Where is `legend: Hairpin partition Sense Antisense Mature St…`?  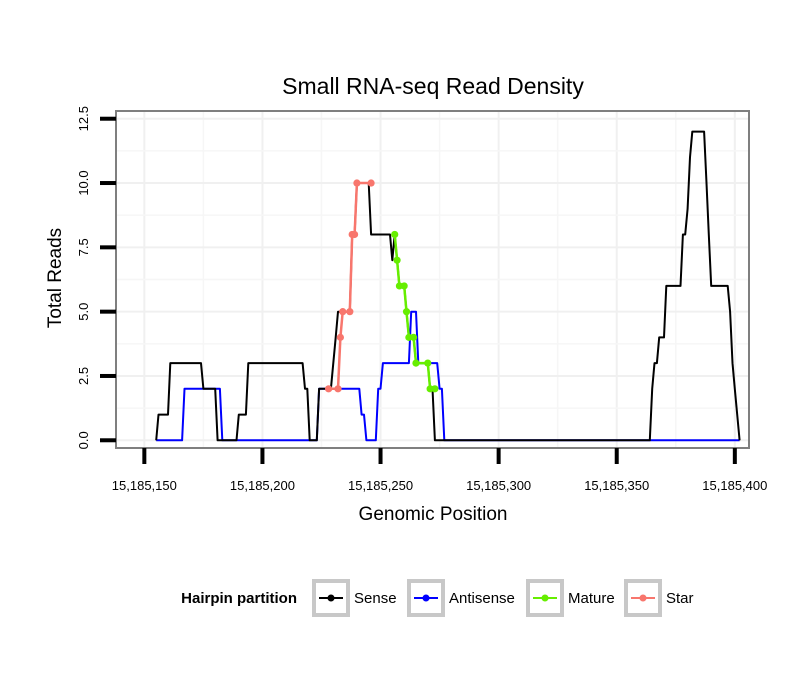 legend: Hairpin partition Sense Antisense Mature St… is located at coordinates (437, 598).